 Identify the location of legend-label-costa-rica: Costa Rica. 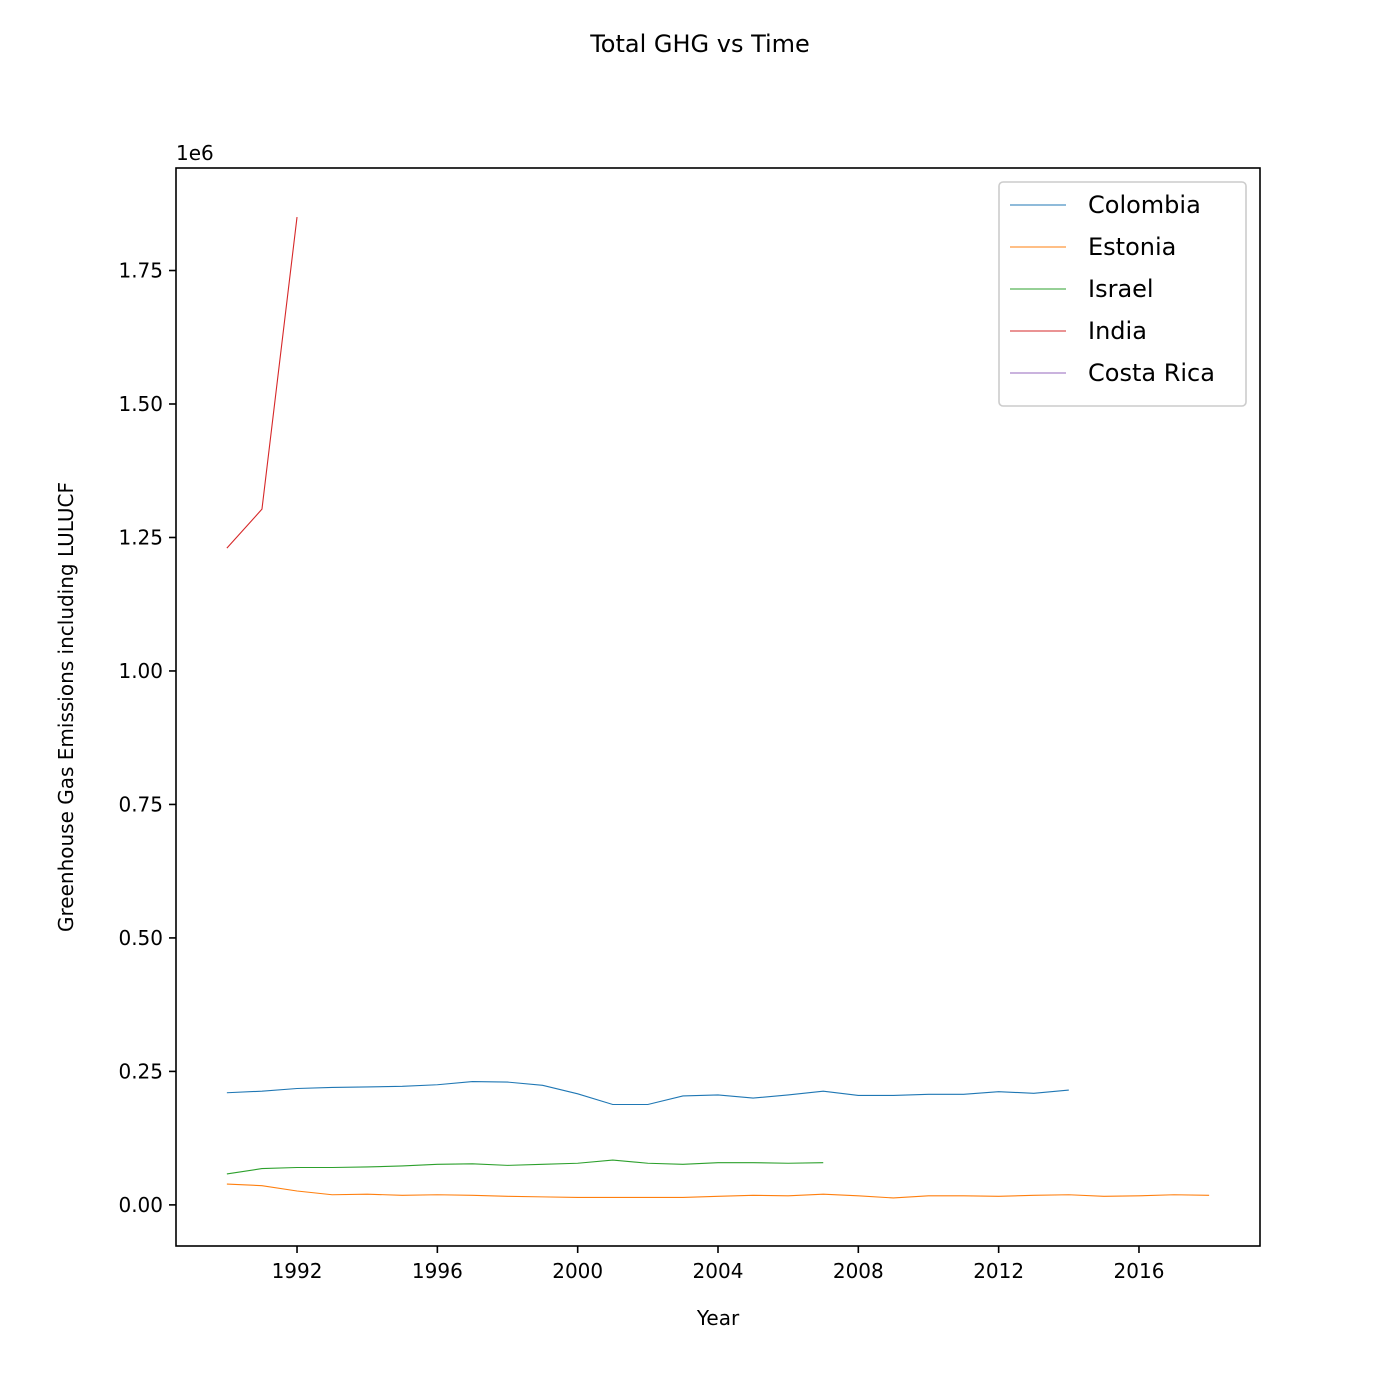
(1151, 373).